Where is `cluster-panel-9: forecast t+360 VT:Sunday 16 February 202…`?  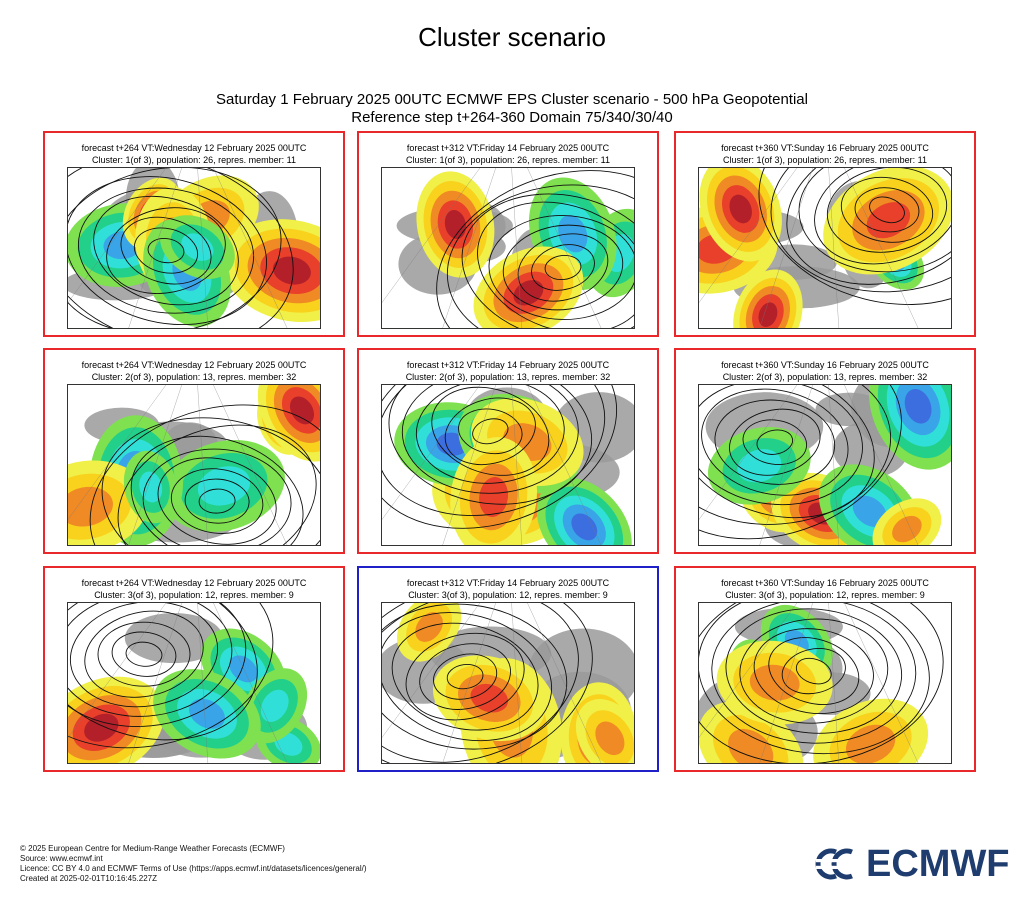
cluster-panel-9: forecast t+360 VT:Sunday 16 February 202… is located at coordinates (825, 669).